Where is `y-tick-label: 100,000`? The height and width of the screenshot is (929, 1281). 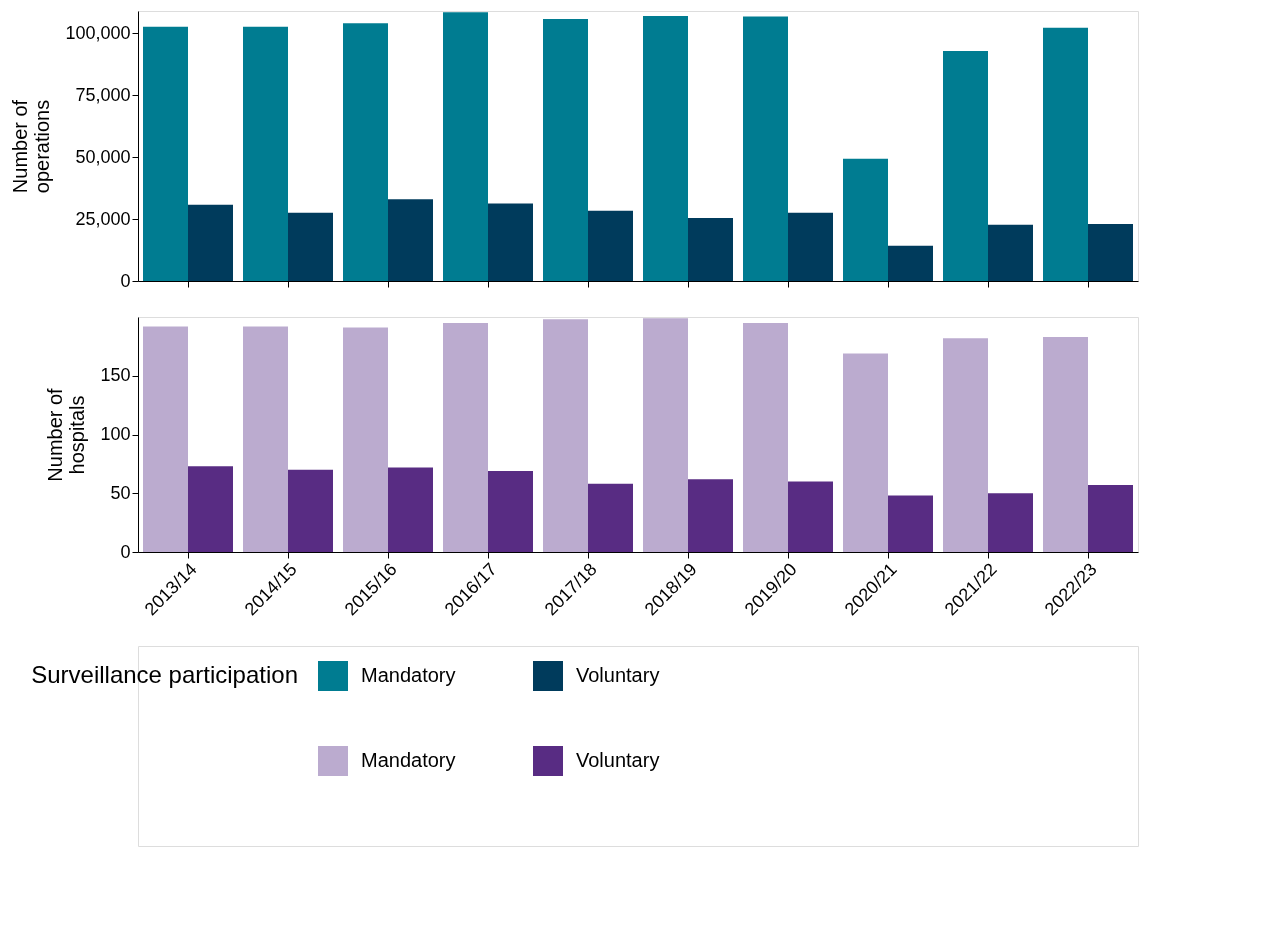 y-tick-label: 100,000 is located at coordinates (98, 32).